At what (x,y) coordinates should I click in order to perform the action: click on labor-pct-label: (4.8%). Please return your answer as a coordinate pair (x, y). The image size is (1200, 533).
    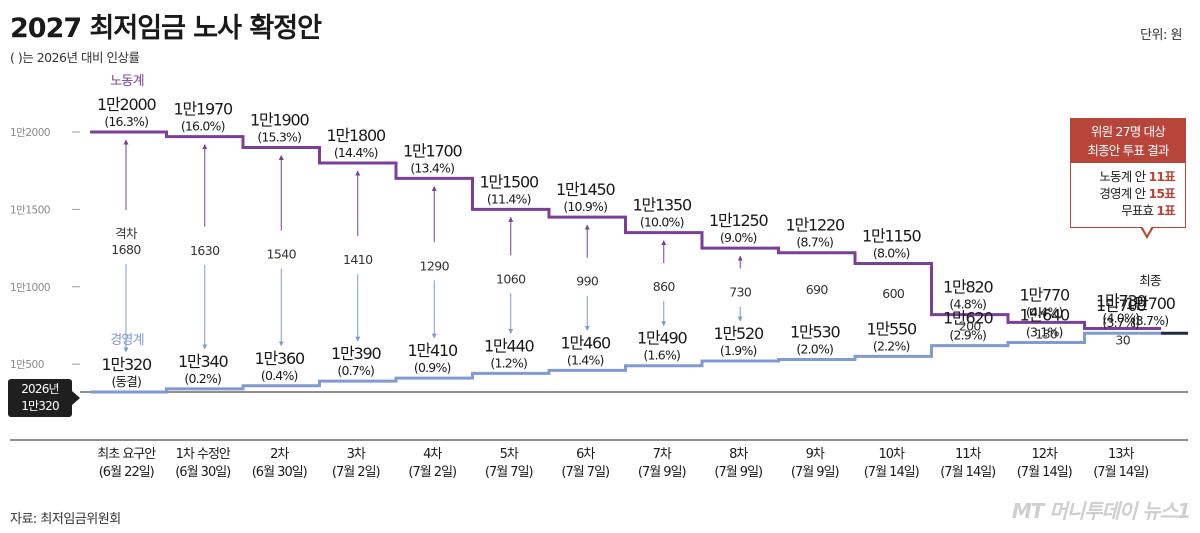
    Looking at the image, I should click on (967, 304).